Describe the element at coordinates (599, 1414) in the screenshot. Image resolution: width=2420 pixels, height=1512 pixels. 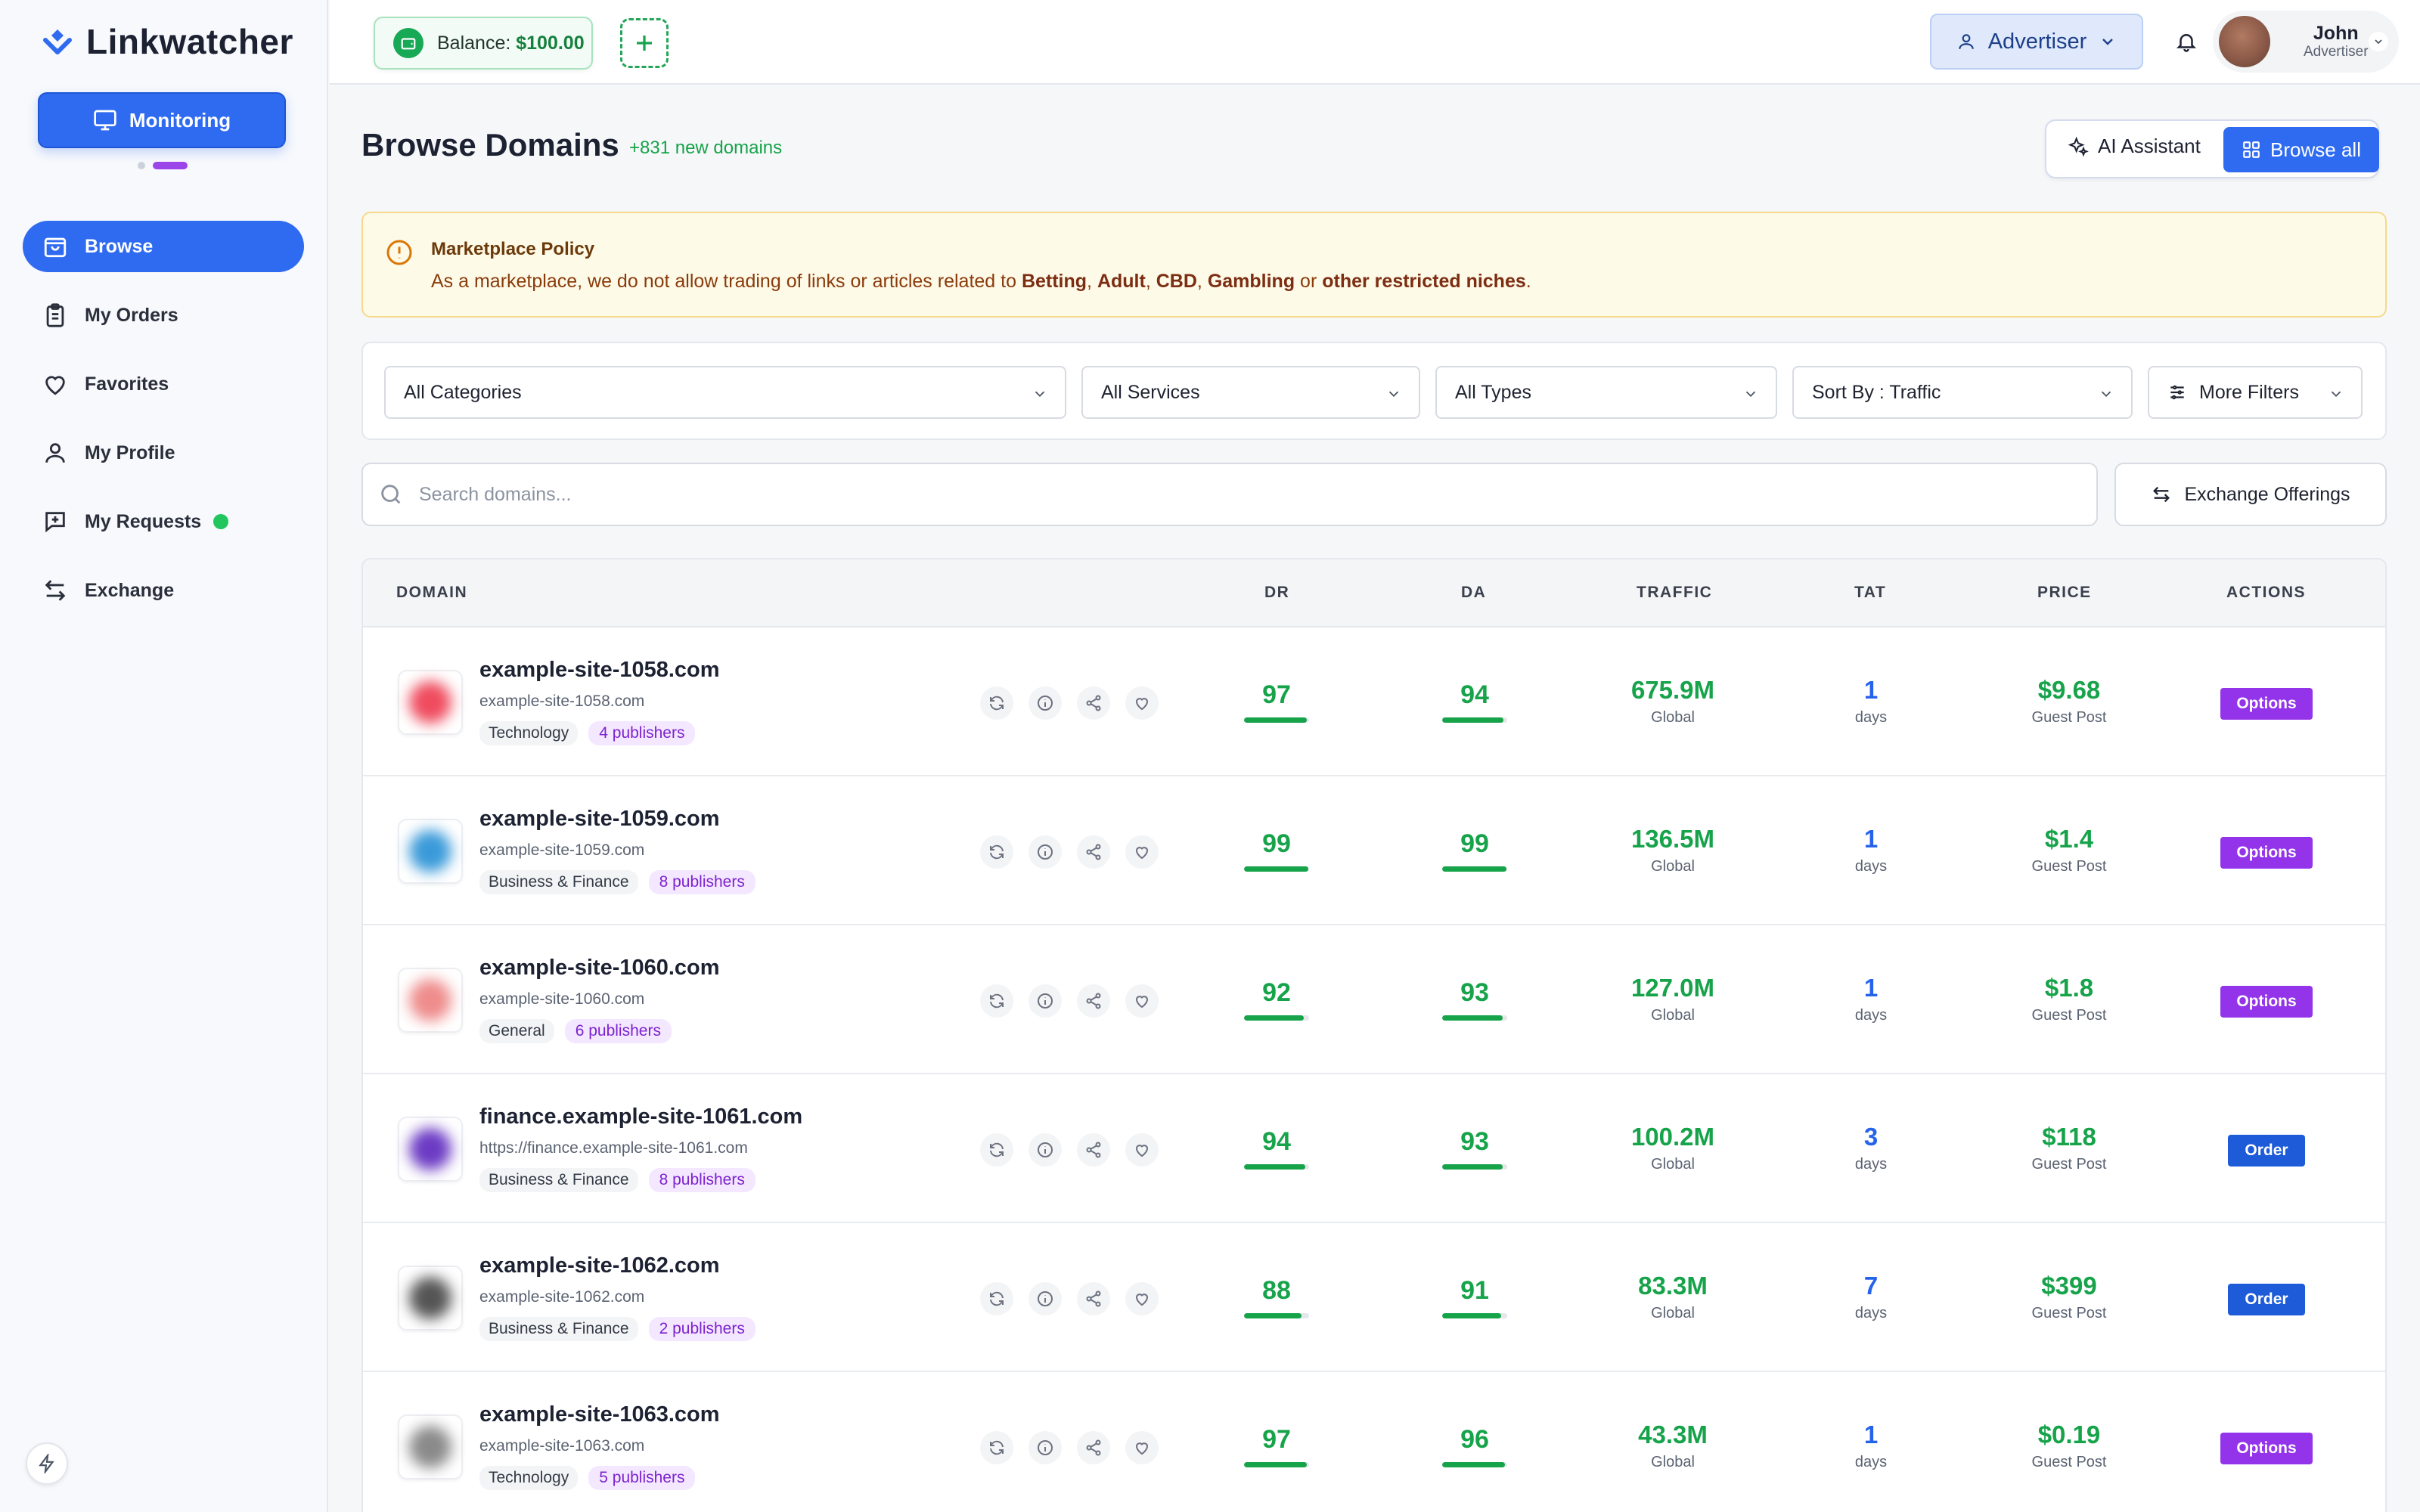
I see `domain-name: example-site-1063.com` at that location.